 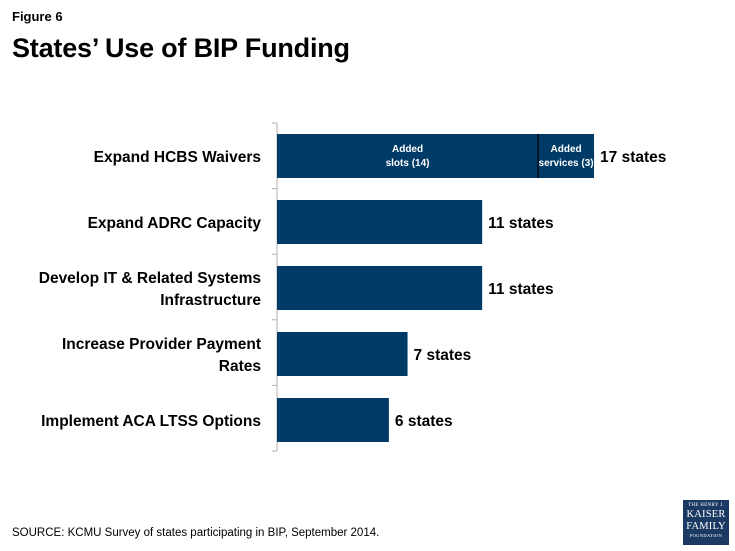 I want to click on data-label: 7 states, so click(x=443, y=355).